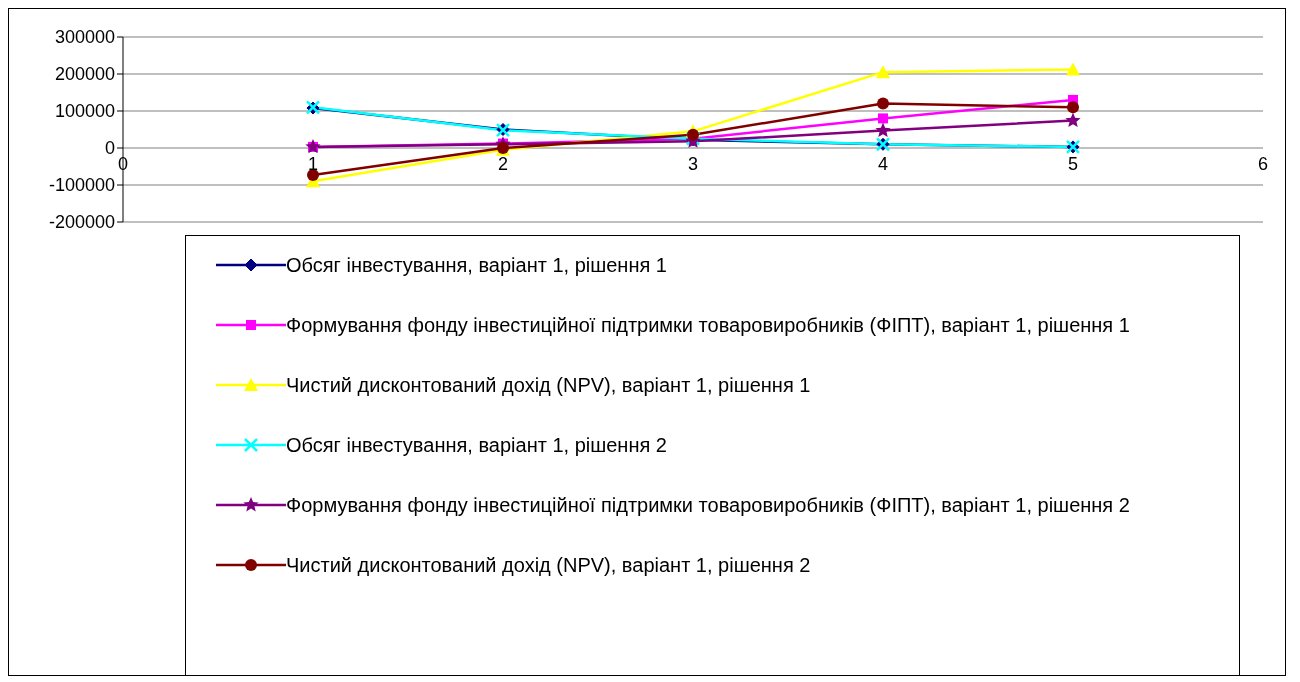 The image size is (1300, 682). I want to click on legend-label: Формування фонду інвестиційної підтримки товаровиробників (ФІПТ), варіант 1, рішення 2, so click(708, 505).